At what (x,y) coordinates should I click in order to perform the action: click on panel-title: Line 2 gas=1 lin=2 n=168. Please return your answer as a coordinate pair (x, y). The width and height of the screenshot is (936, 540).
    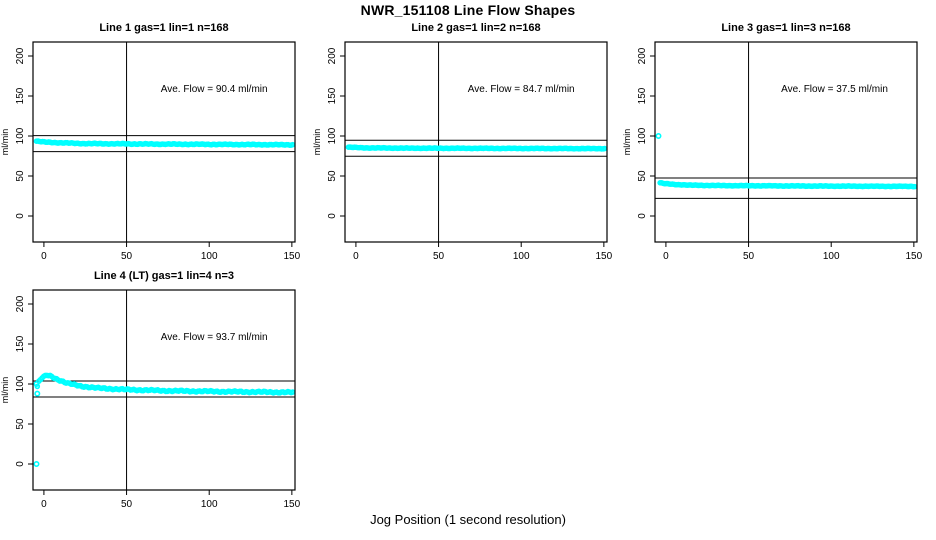
    Looking at the image, I should click on (475, 28).